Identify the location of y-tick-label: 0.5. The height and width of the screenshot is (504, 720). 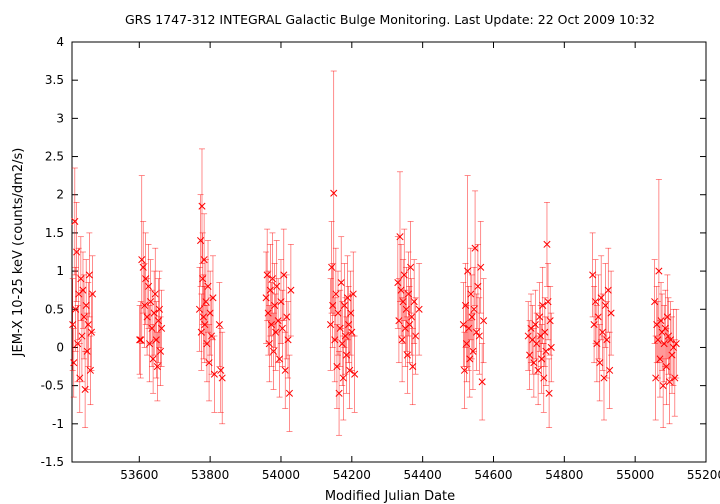
(54, 309).